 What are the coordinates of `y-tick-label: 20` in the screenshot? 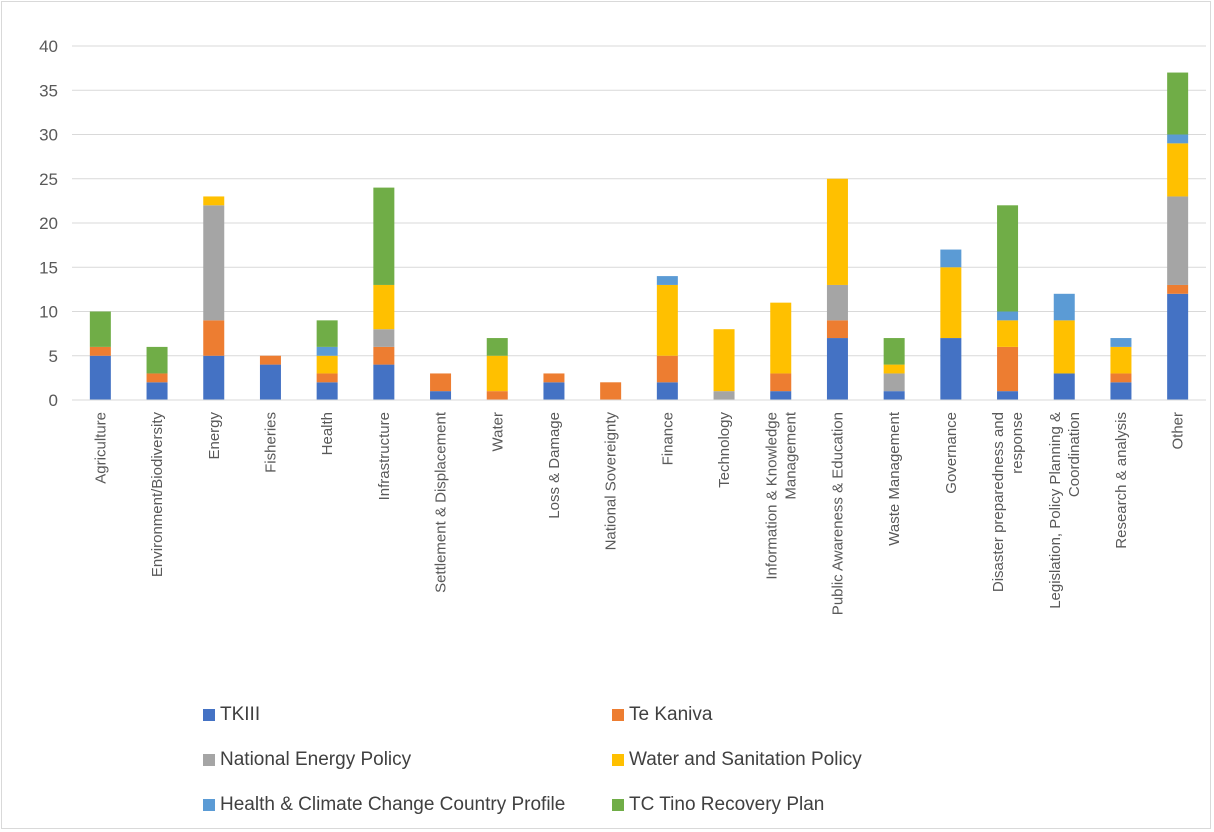 It's located at (48, 223).